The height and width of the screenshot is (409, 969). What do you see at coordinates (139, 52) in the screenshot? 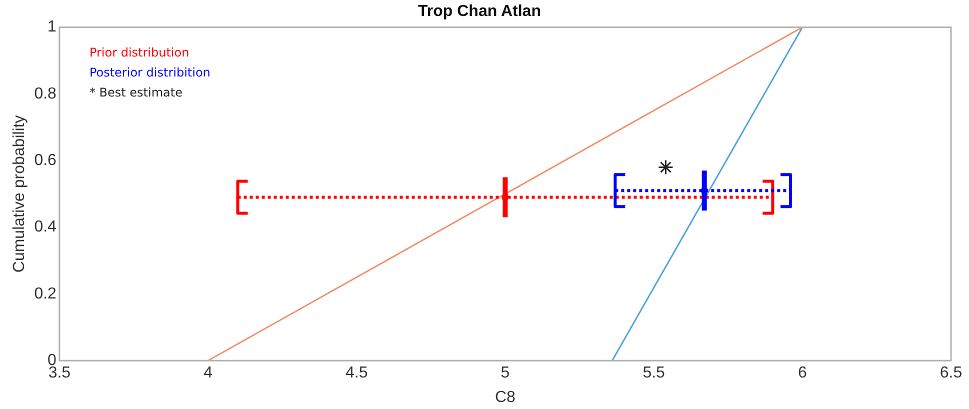
I see `text: Prior distribution` at bounding box center [139, 52].